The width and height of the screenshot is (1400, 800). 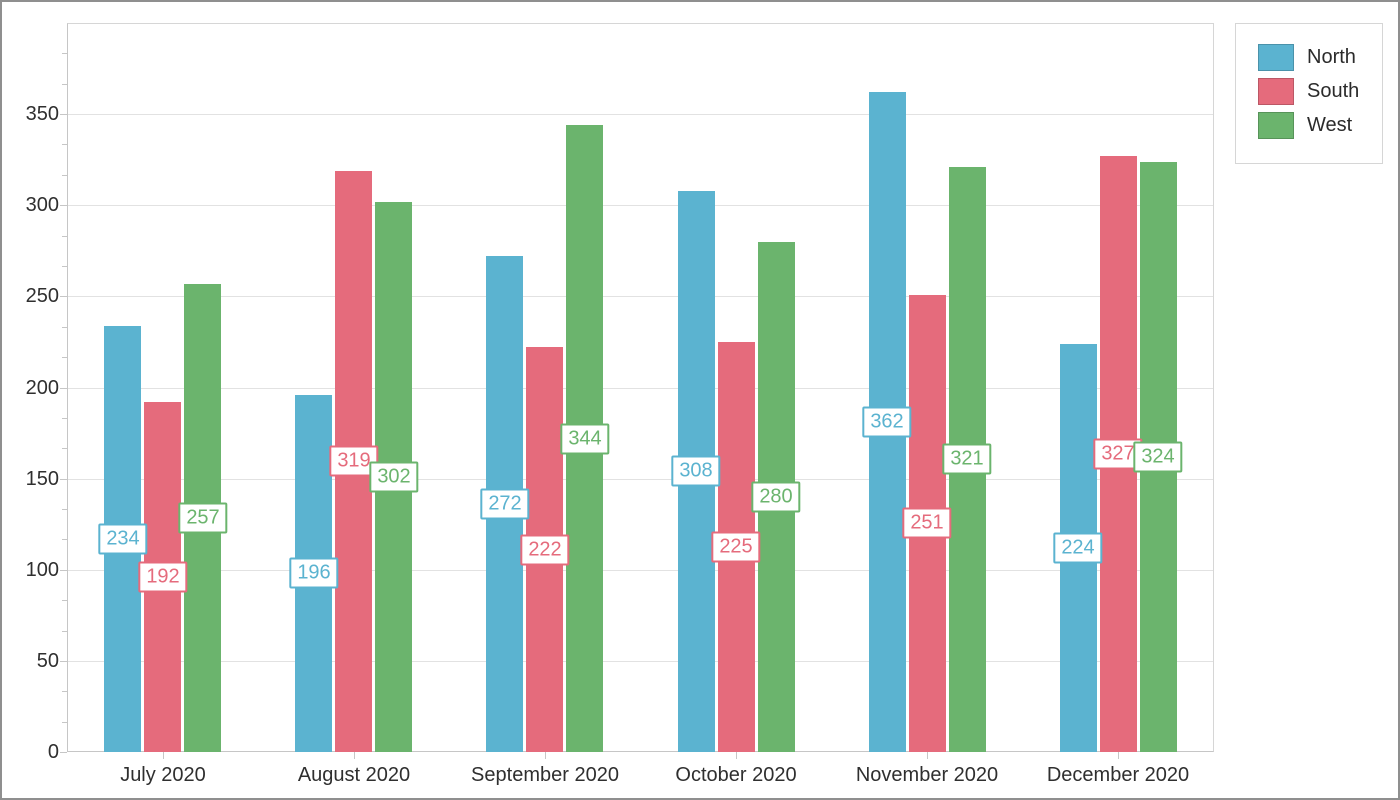 I want to click on y-axis-label: 150, so click(x=42, y=479).